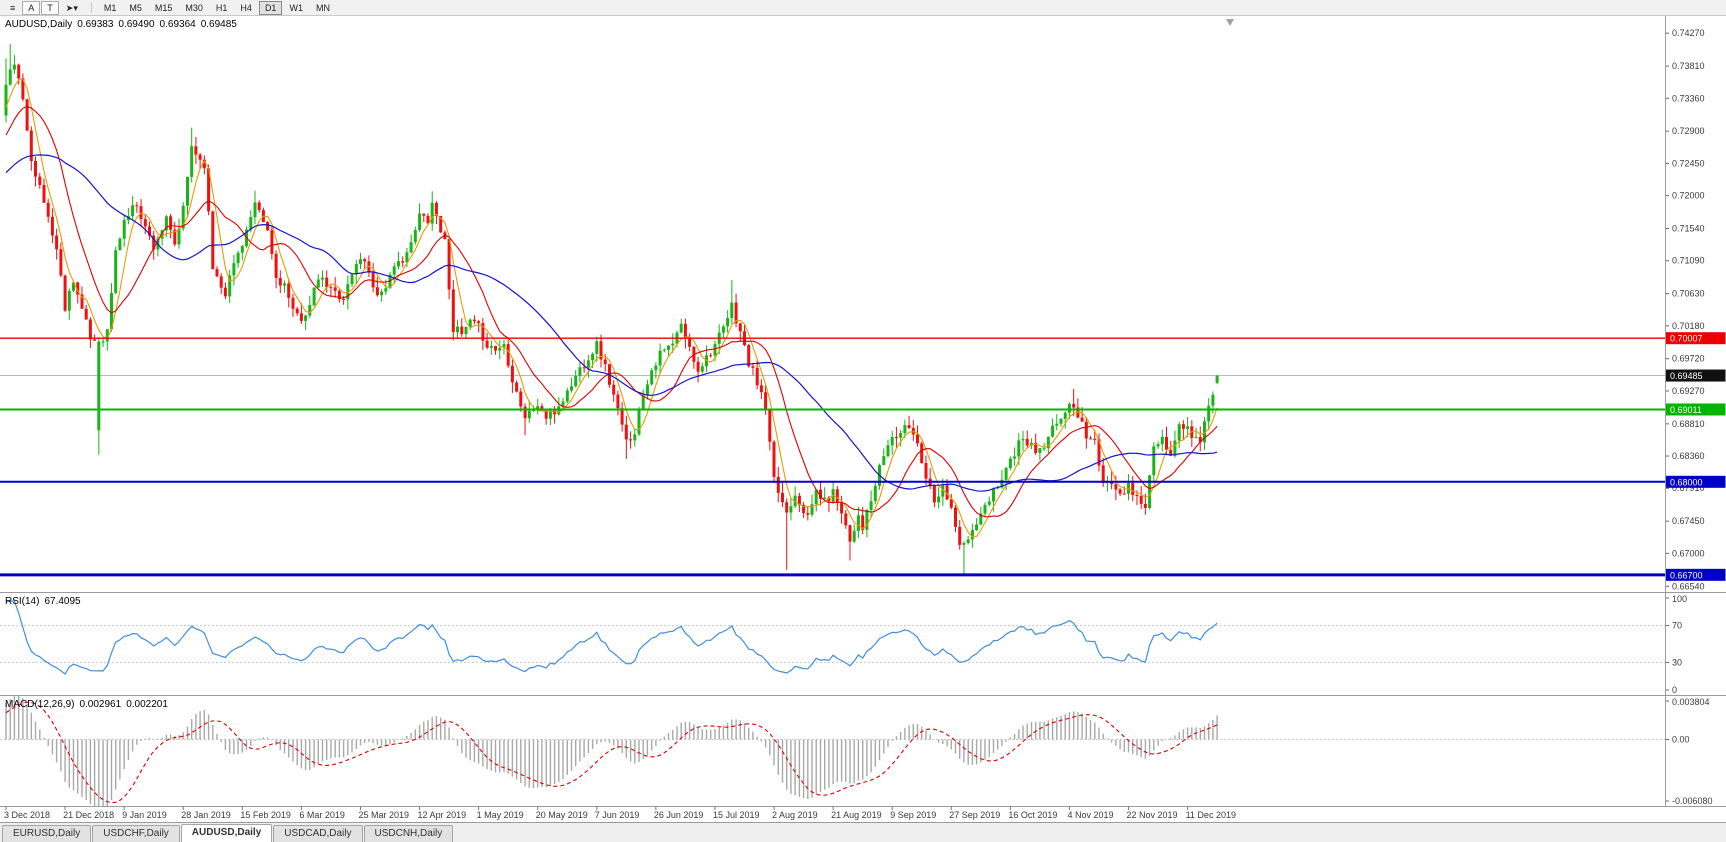 The height and width of the screenshot is (842, 1726). Describe the element at coordinates (1688, 456) in the screenshot. I see `svg-text: 0.68360` at that location.